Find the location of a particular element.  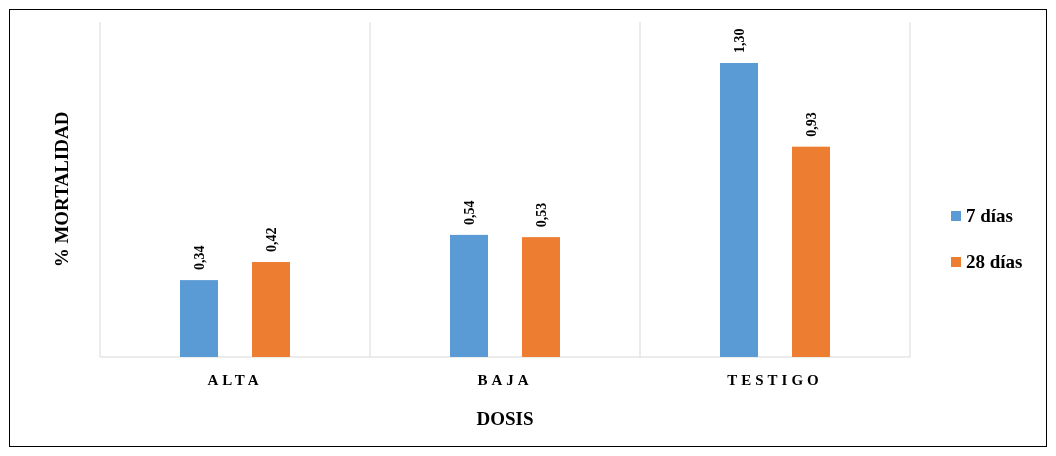

x-tick-label: ALTA is located at coordinates (235, 380).